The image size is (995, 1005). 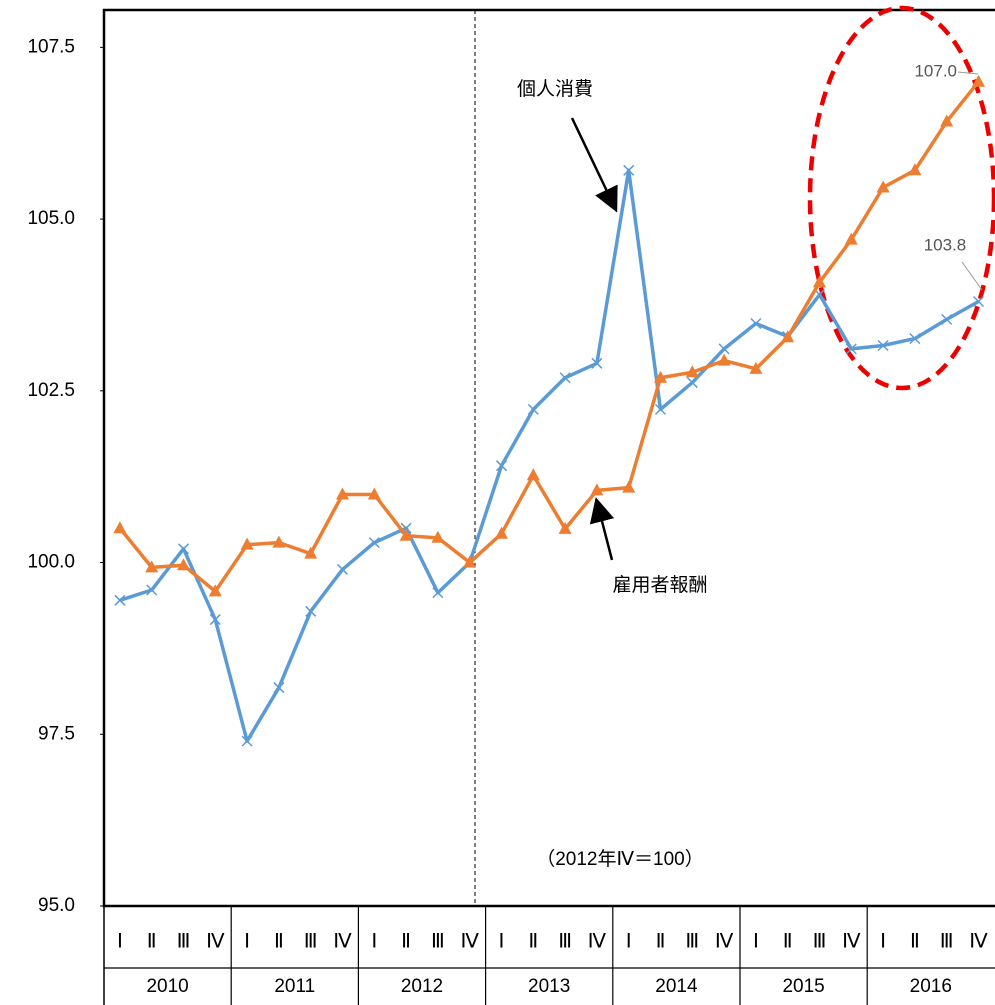 I want to click on y-tick-label: 95.0, so click(x=56, y=905).